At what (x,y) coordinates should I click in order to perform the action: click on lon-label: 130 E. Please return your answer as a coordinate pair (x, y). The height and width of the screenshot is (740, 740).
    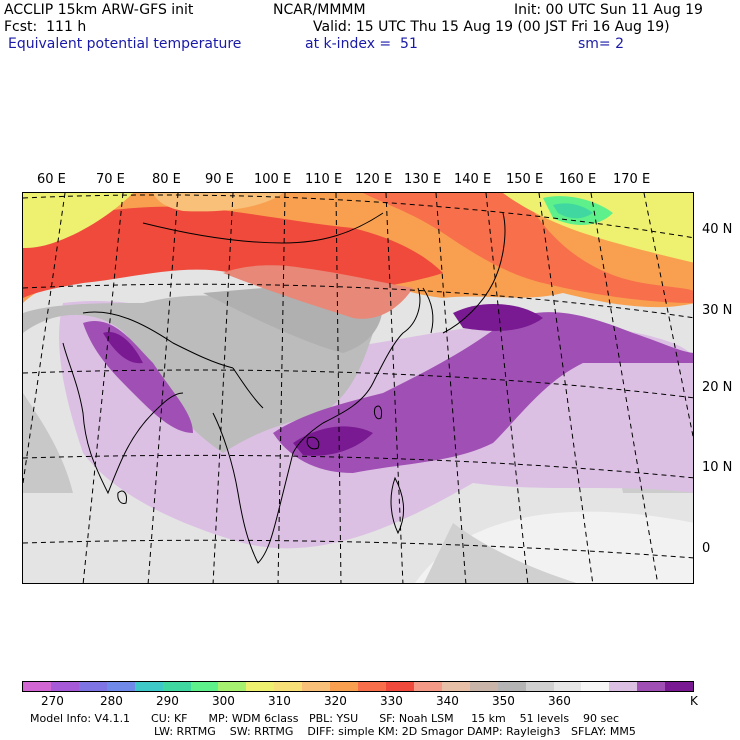
    Looking at the image, I should click on (423, 179).